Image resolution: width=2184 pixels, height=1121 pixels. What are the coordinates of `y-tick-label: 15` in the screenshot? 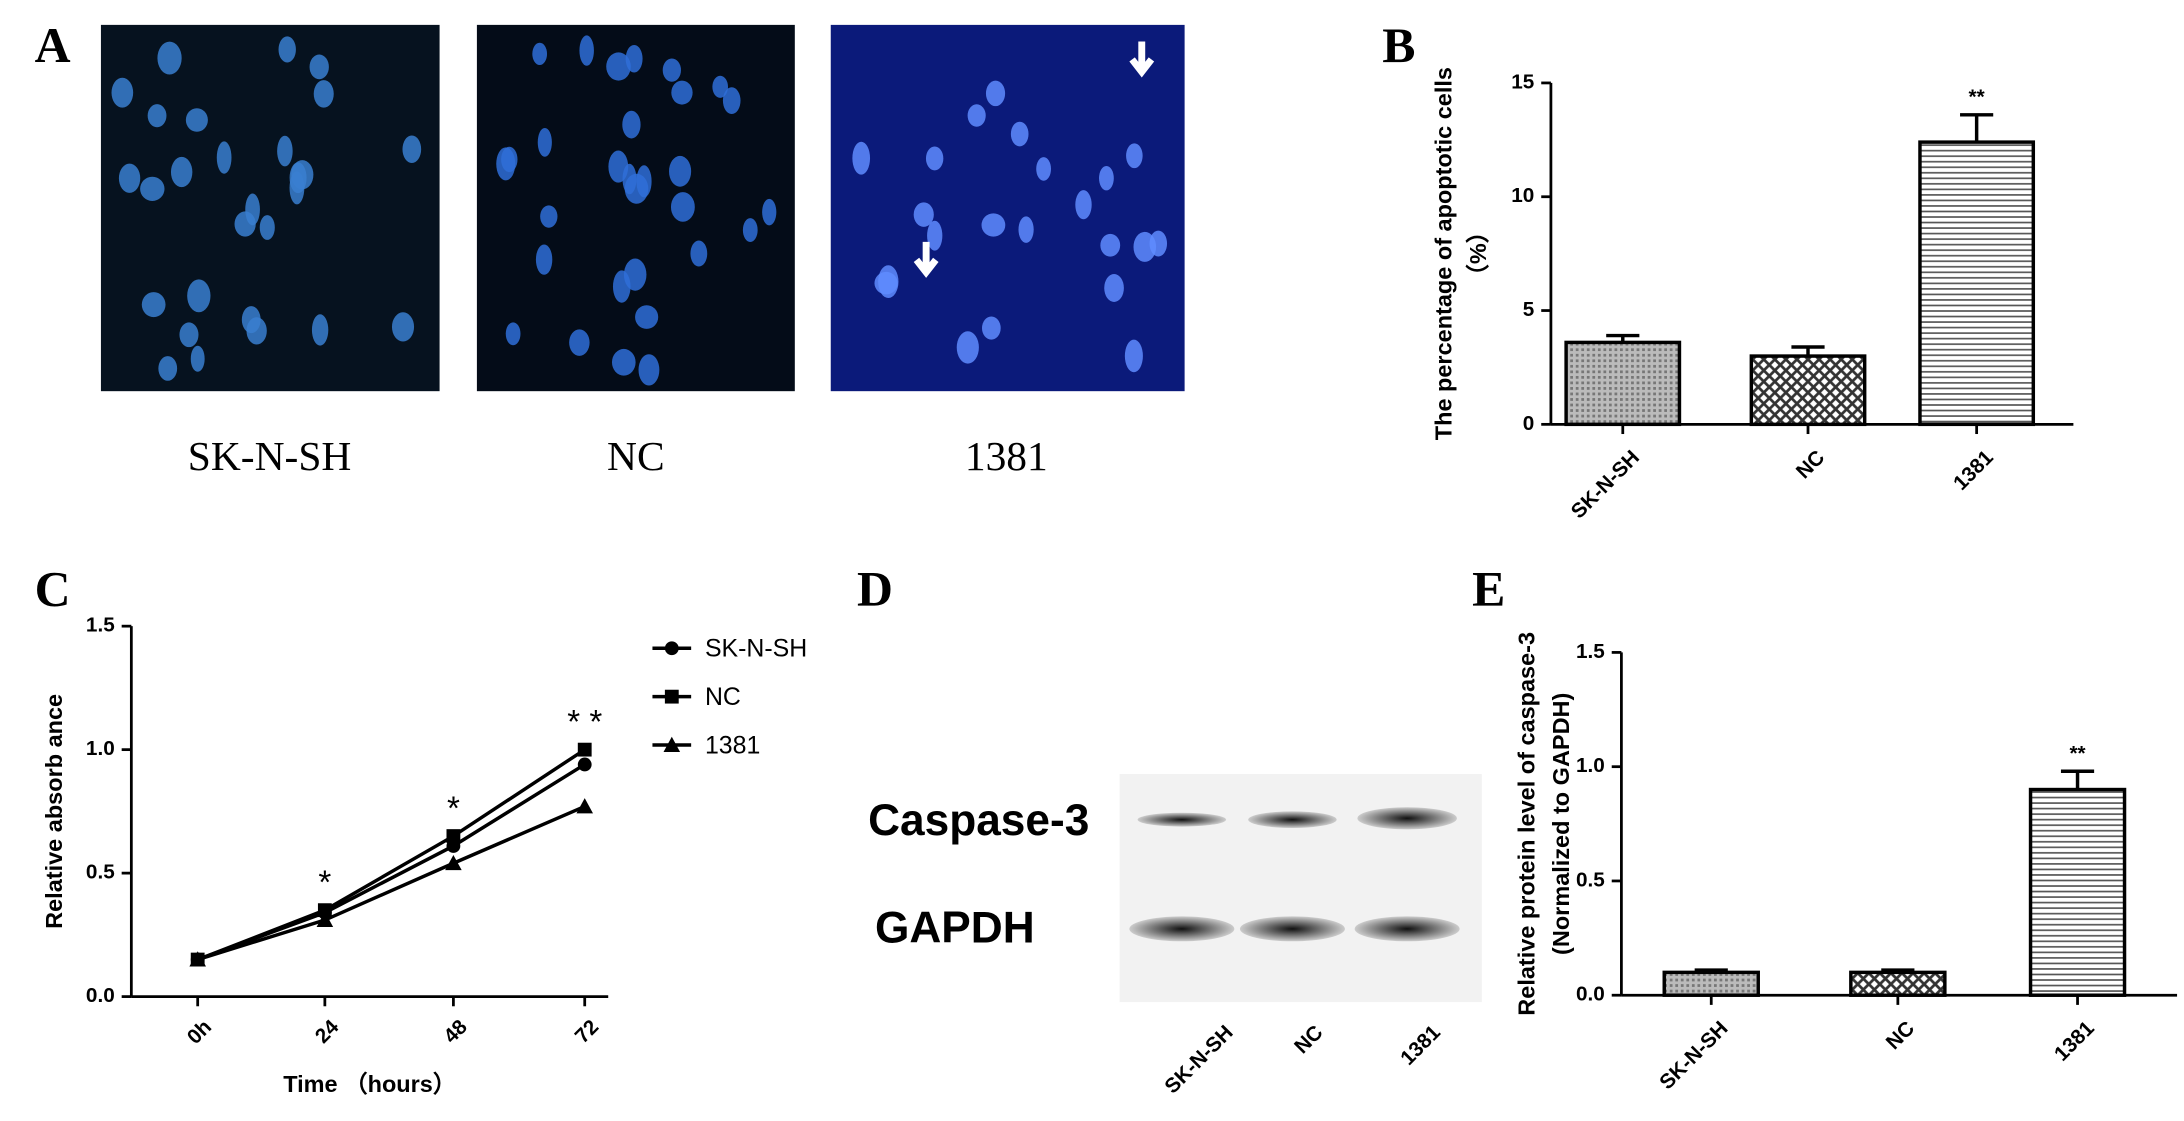 It's located at (1522, 81).